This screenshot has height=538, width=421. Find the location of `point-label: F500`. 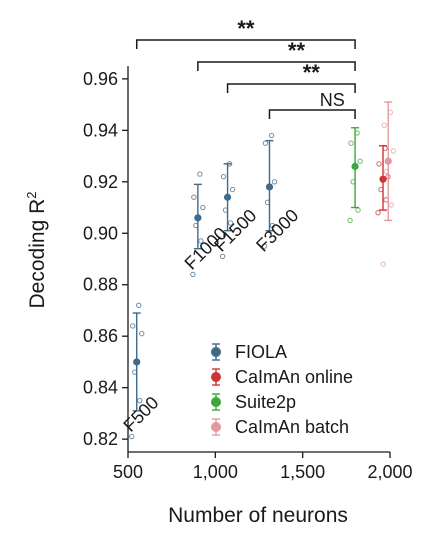

point-label: F500 is located at coordinates (140, 413).